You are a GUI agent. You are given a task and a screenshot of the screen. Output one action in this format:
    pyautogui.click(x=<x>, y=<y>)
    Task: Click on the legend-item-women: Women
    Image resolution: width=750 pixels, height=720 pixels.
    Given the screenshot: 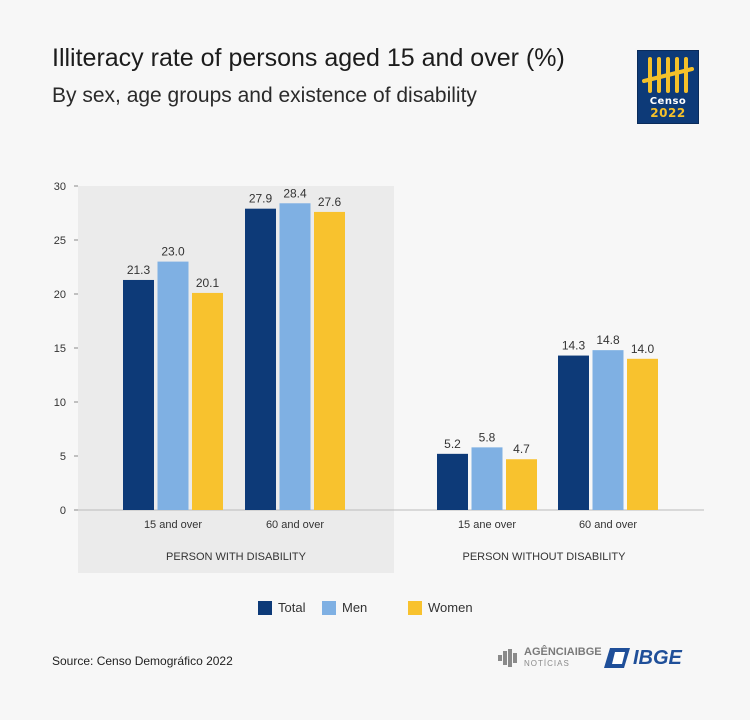 What is the action you would take?
    pyautogui.click(x=440, y=607)
    